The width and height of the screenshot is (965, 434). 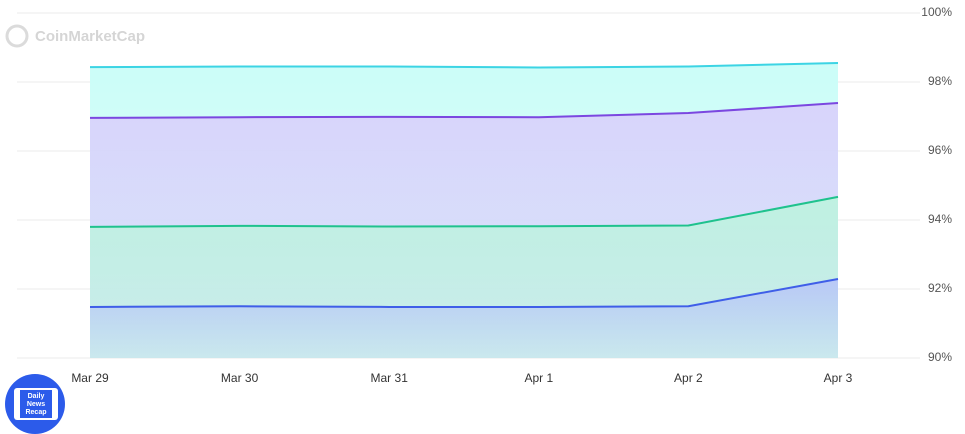 What do you see at coordinates (940, 288) in the screenshot?
I see `y-tick-label: 92%` at bounding box center [940, 288].